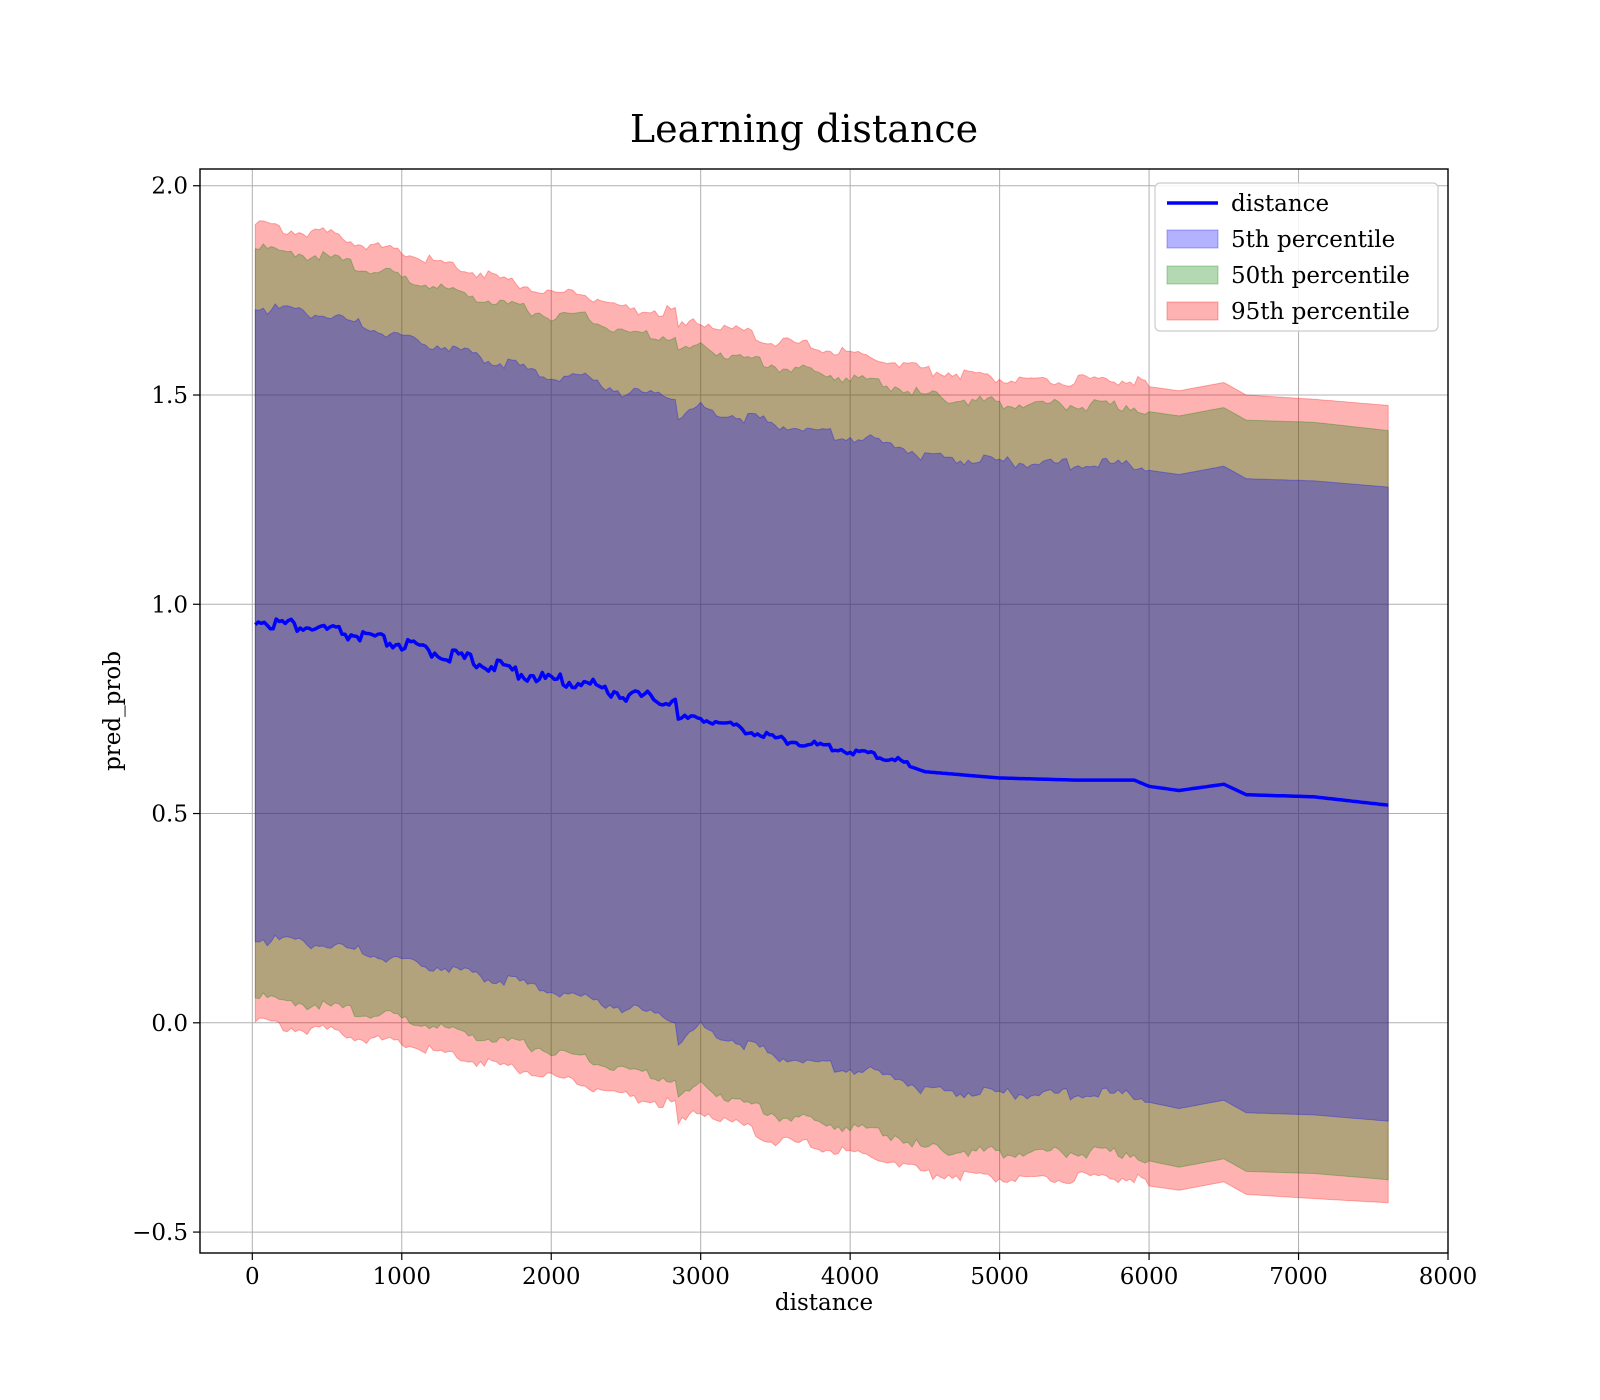 This screenshot has width=1600, height=1400. Describe the element at coordinates (1298, 1277) in the screenshot. I see `x-tick-label: 7000` at that location.